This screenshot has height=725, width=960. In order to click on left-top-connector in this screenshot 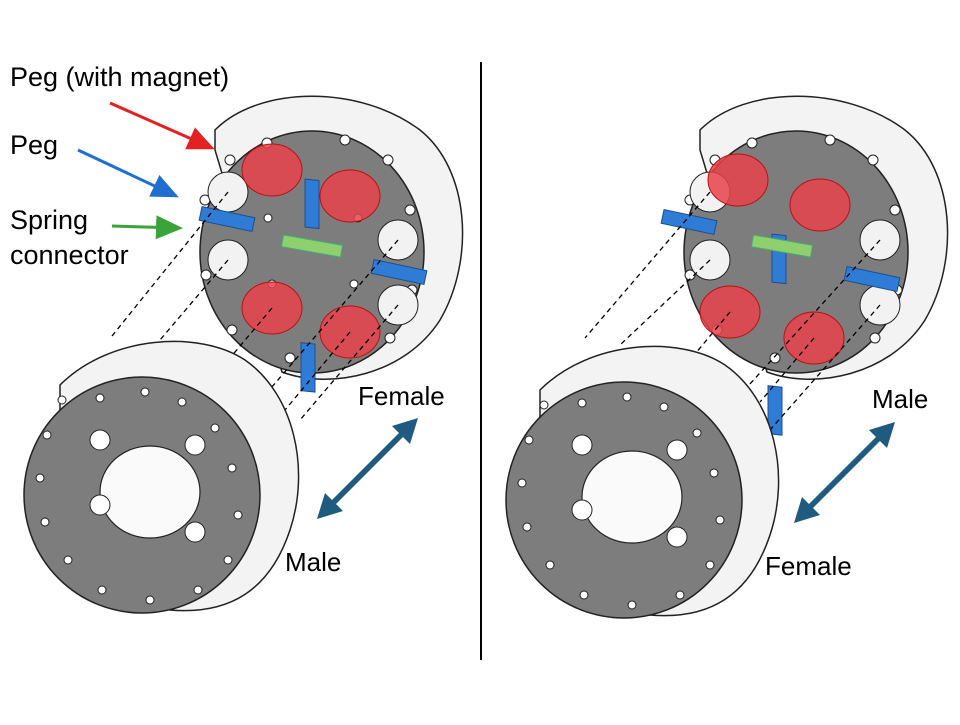, I will do `click(331, 244)`.